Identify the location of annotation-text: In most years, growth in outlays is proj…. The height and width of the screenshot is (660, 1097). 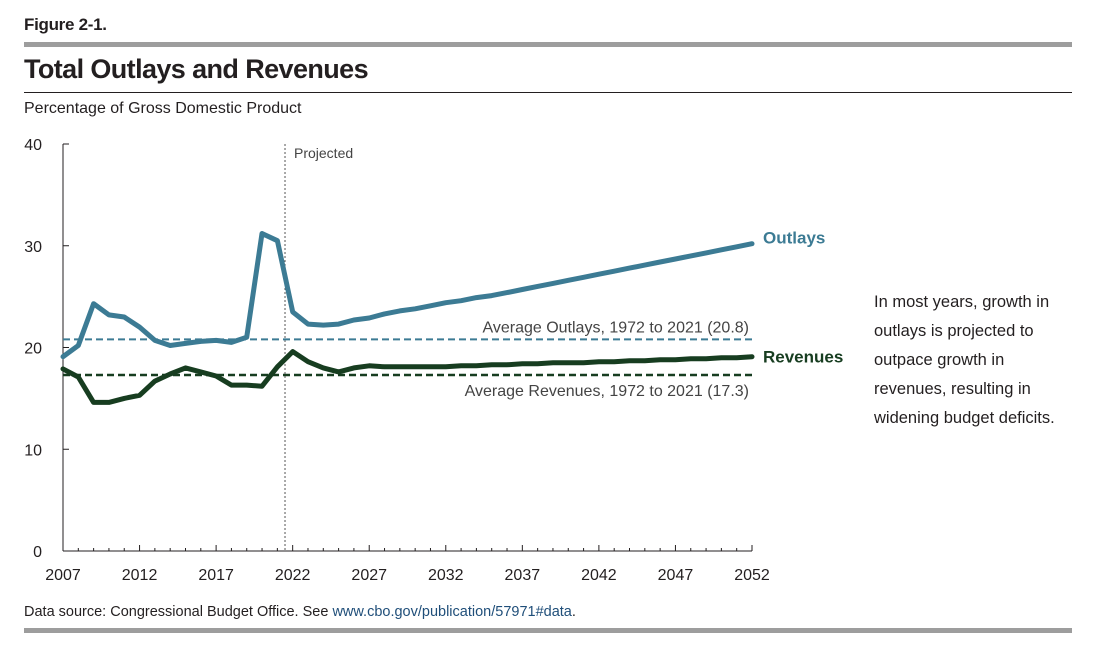
(964, 360).